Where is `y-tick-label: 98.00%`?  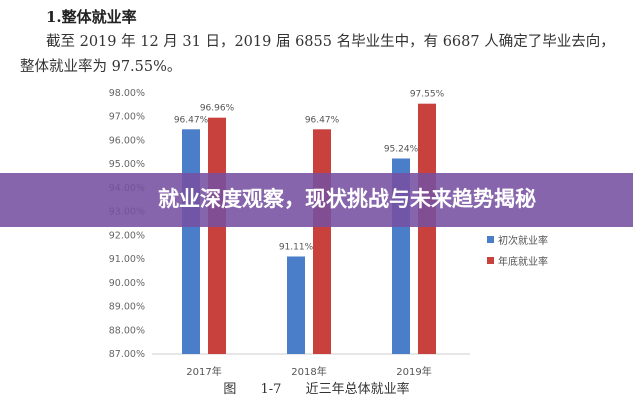
y-tick-label: 98.00% is located at coordinates (127, 93).